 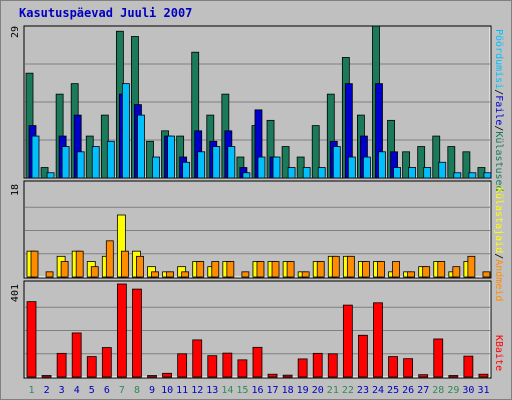 What do you see at coordinates (152, 390) in the screenshot?
I see `x-tick-label-9: 9` at bounding box center [152, 390].